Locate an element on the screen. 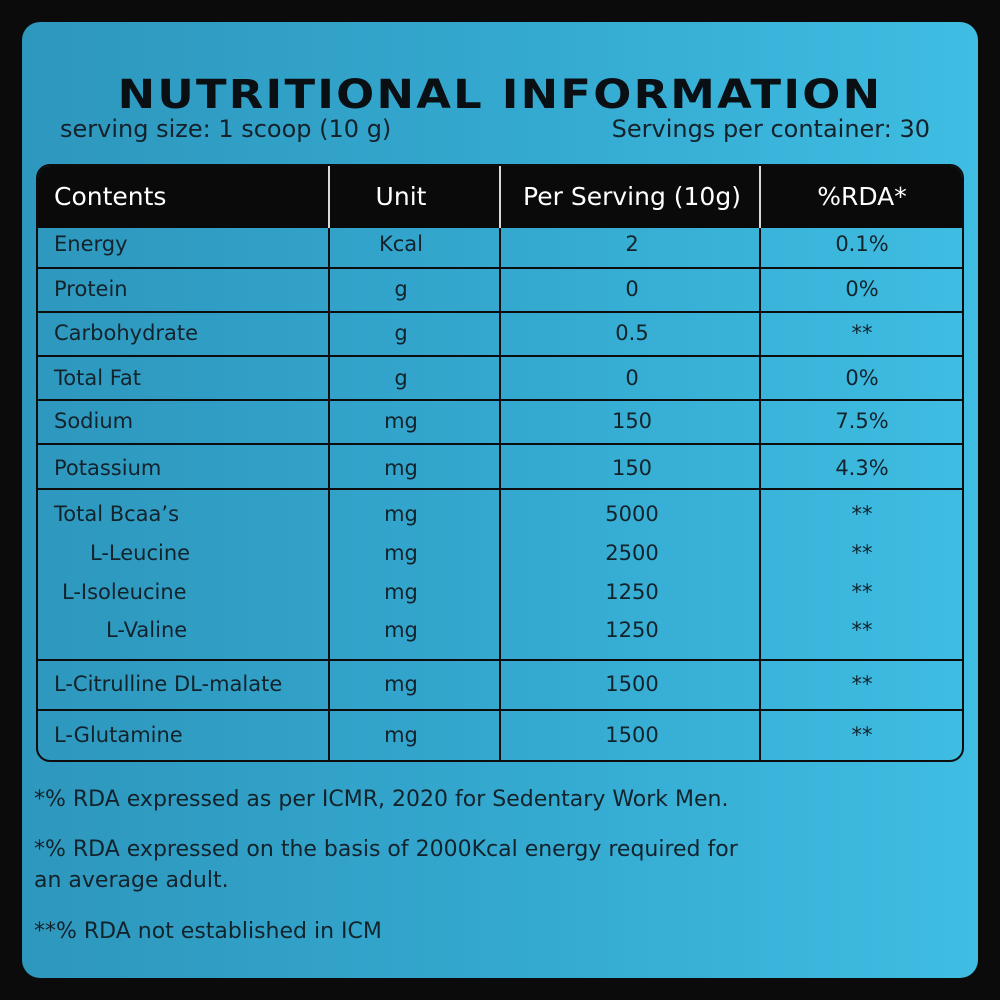  row-rda: 7.5% is located at coordinates (862, 421).